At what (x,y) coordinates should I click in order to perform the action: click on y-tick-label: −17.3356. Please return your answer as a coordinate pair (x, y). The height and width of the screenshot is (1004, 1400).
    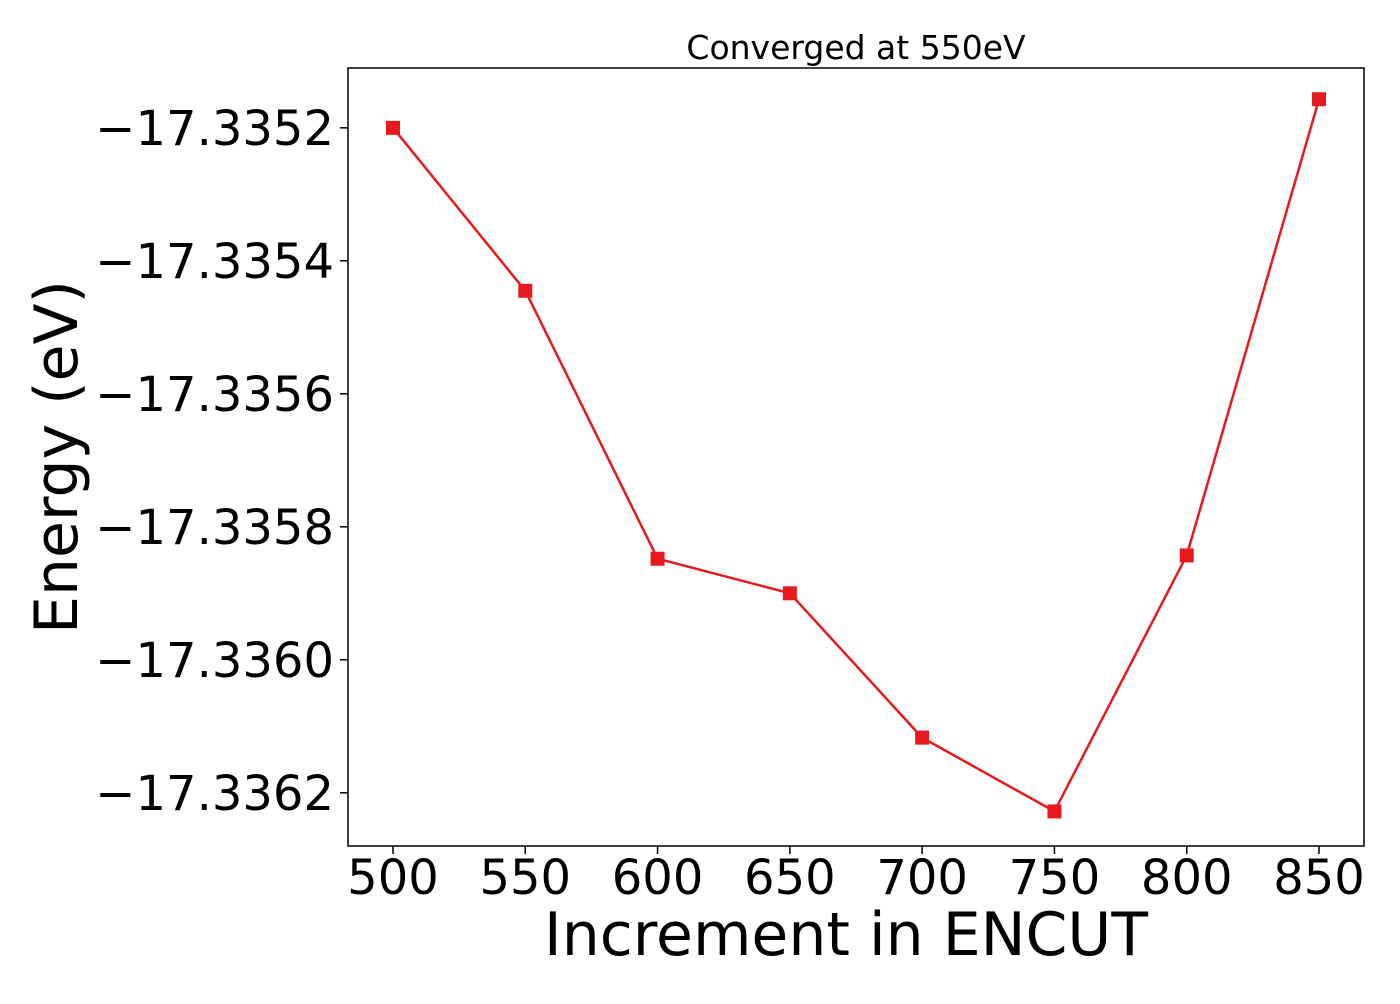
    Looking at the image, I should click on (214, 395).